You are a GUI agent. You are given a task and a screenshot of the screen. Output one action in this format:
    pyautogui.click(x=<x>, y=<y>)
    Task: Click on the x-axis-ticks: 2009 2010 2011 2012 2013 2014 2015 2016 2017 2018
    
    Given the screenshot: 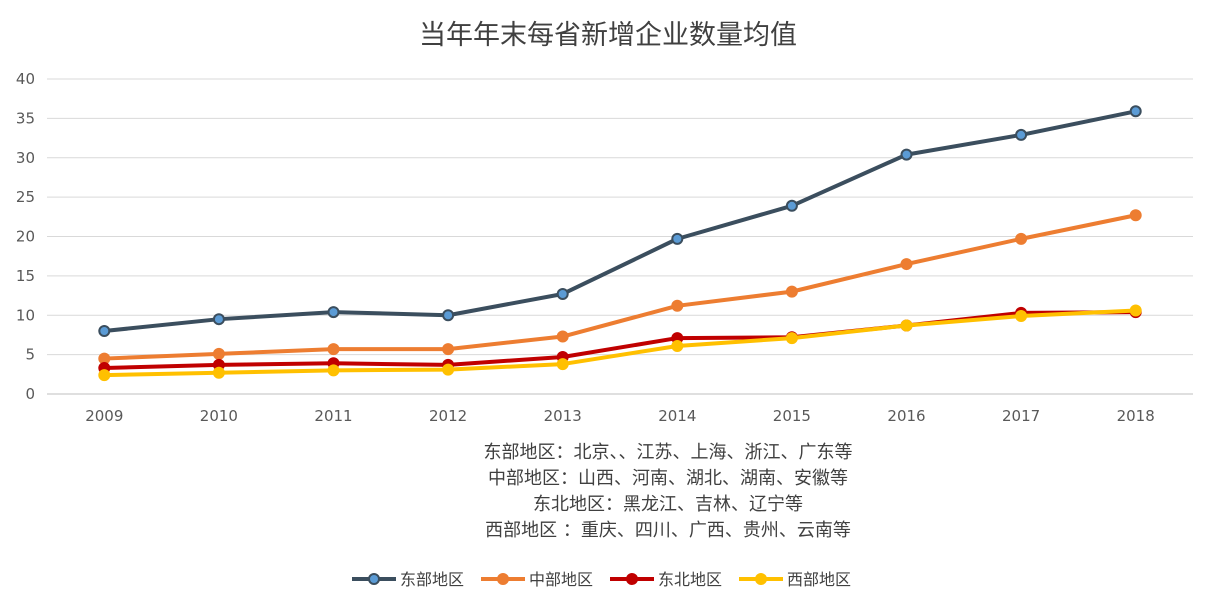 What is the action you would take?
    pyautogui.click(x=620, y=416)
    